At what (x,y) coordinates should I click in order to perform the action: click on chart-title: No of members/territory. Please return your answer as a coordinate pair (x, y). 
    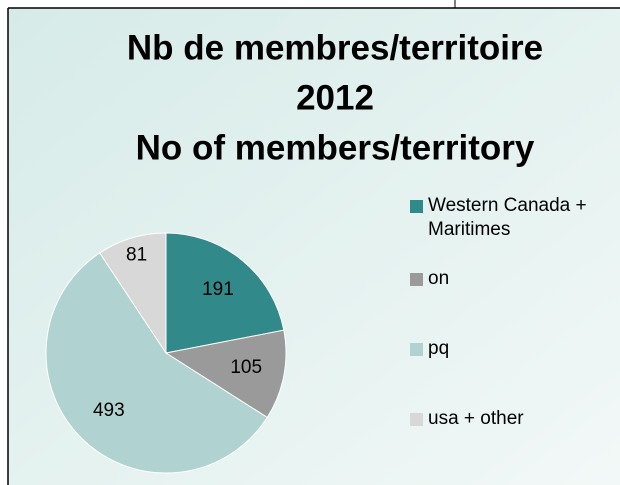
    Looking at the image, I should click on (335, 147).